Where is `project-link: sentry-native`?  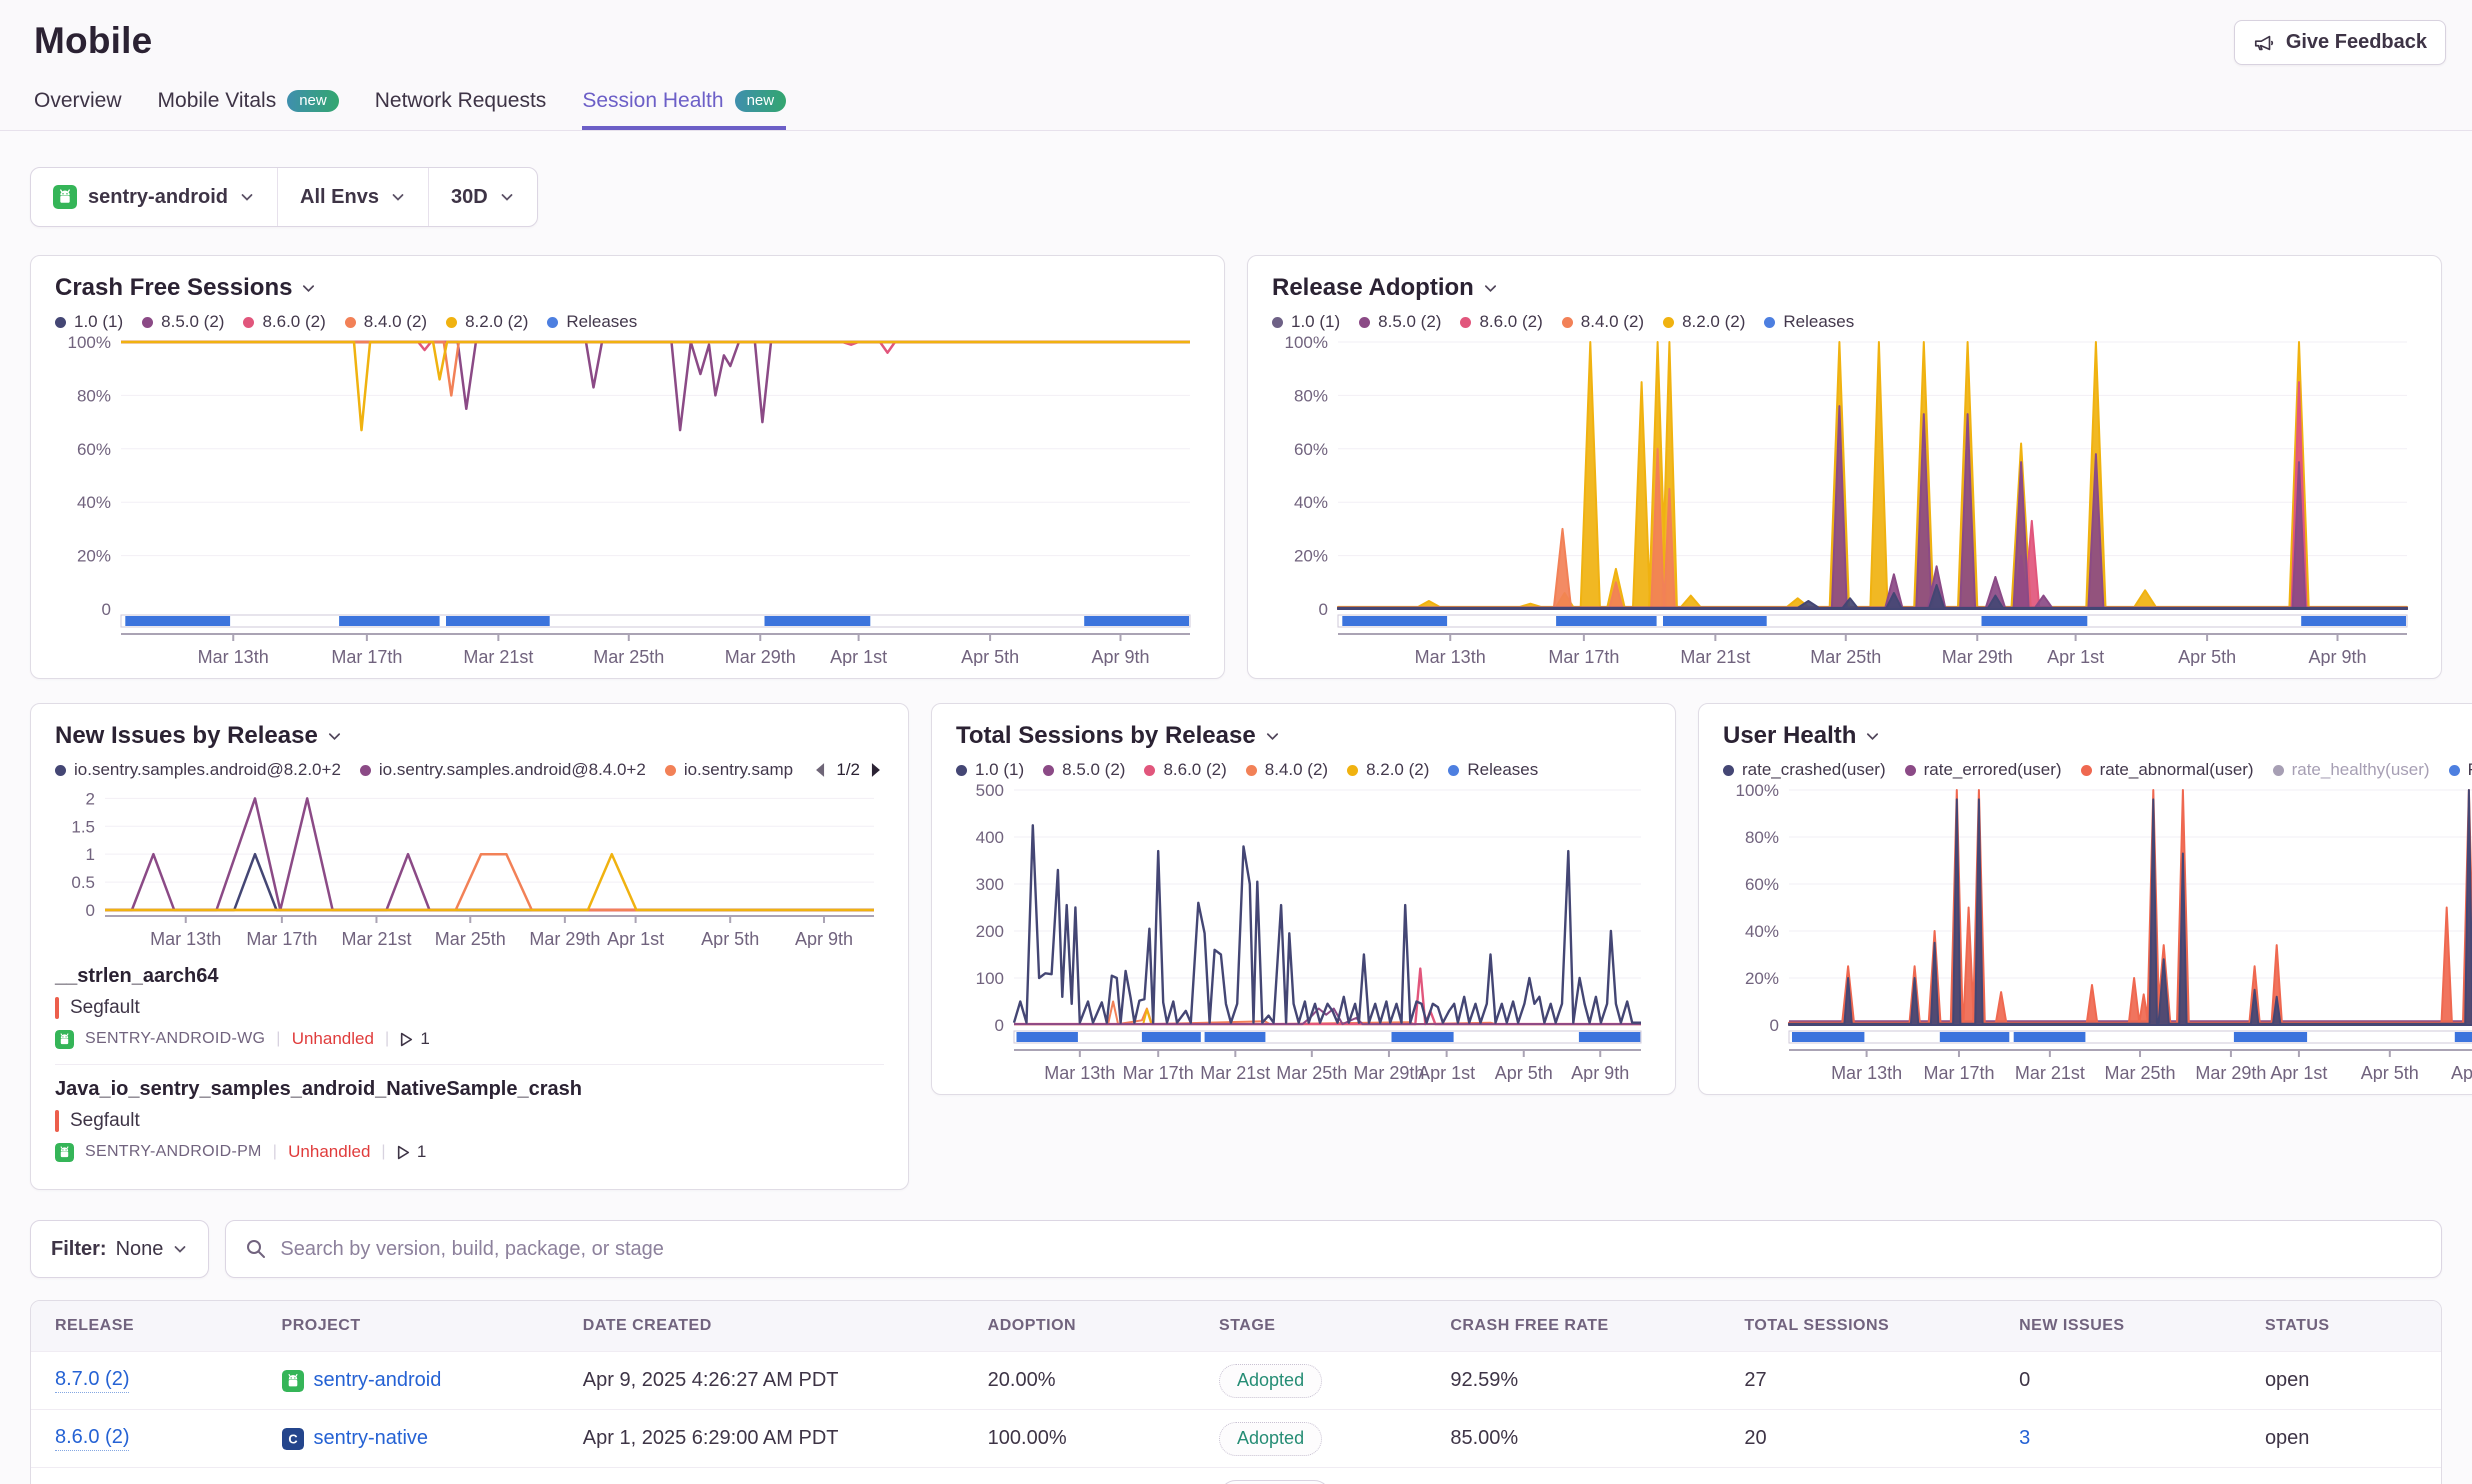 project-link: sentry-native is located at coordinates (371, 1438).